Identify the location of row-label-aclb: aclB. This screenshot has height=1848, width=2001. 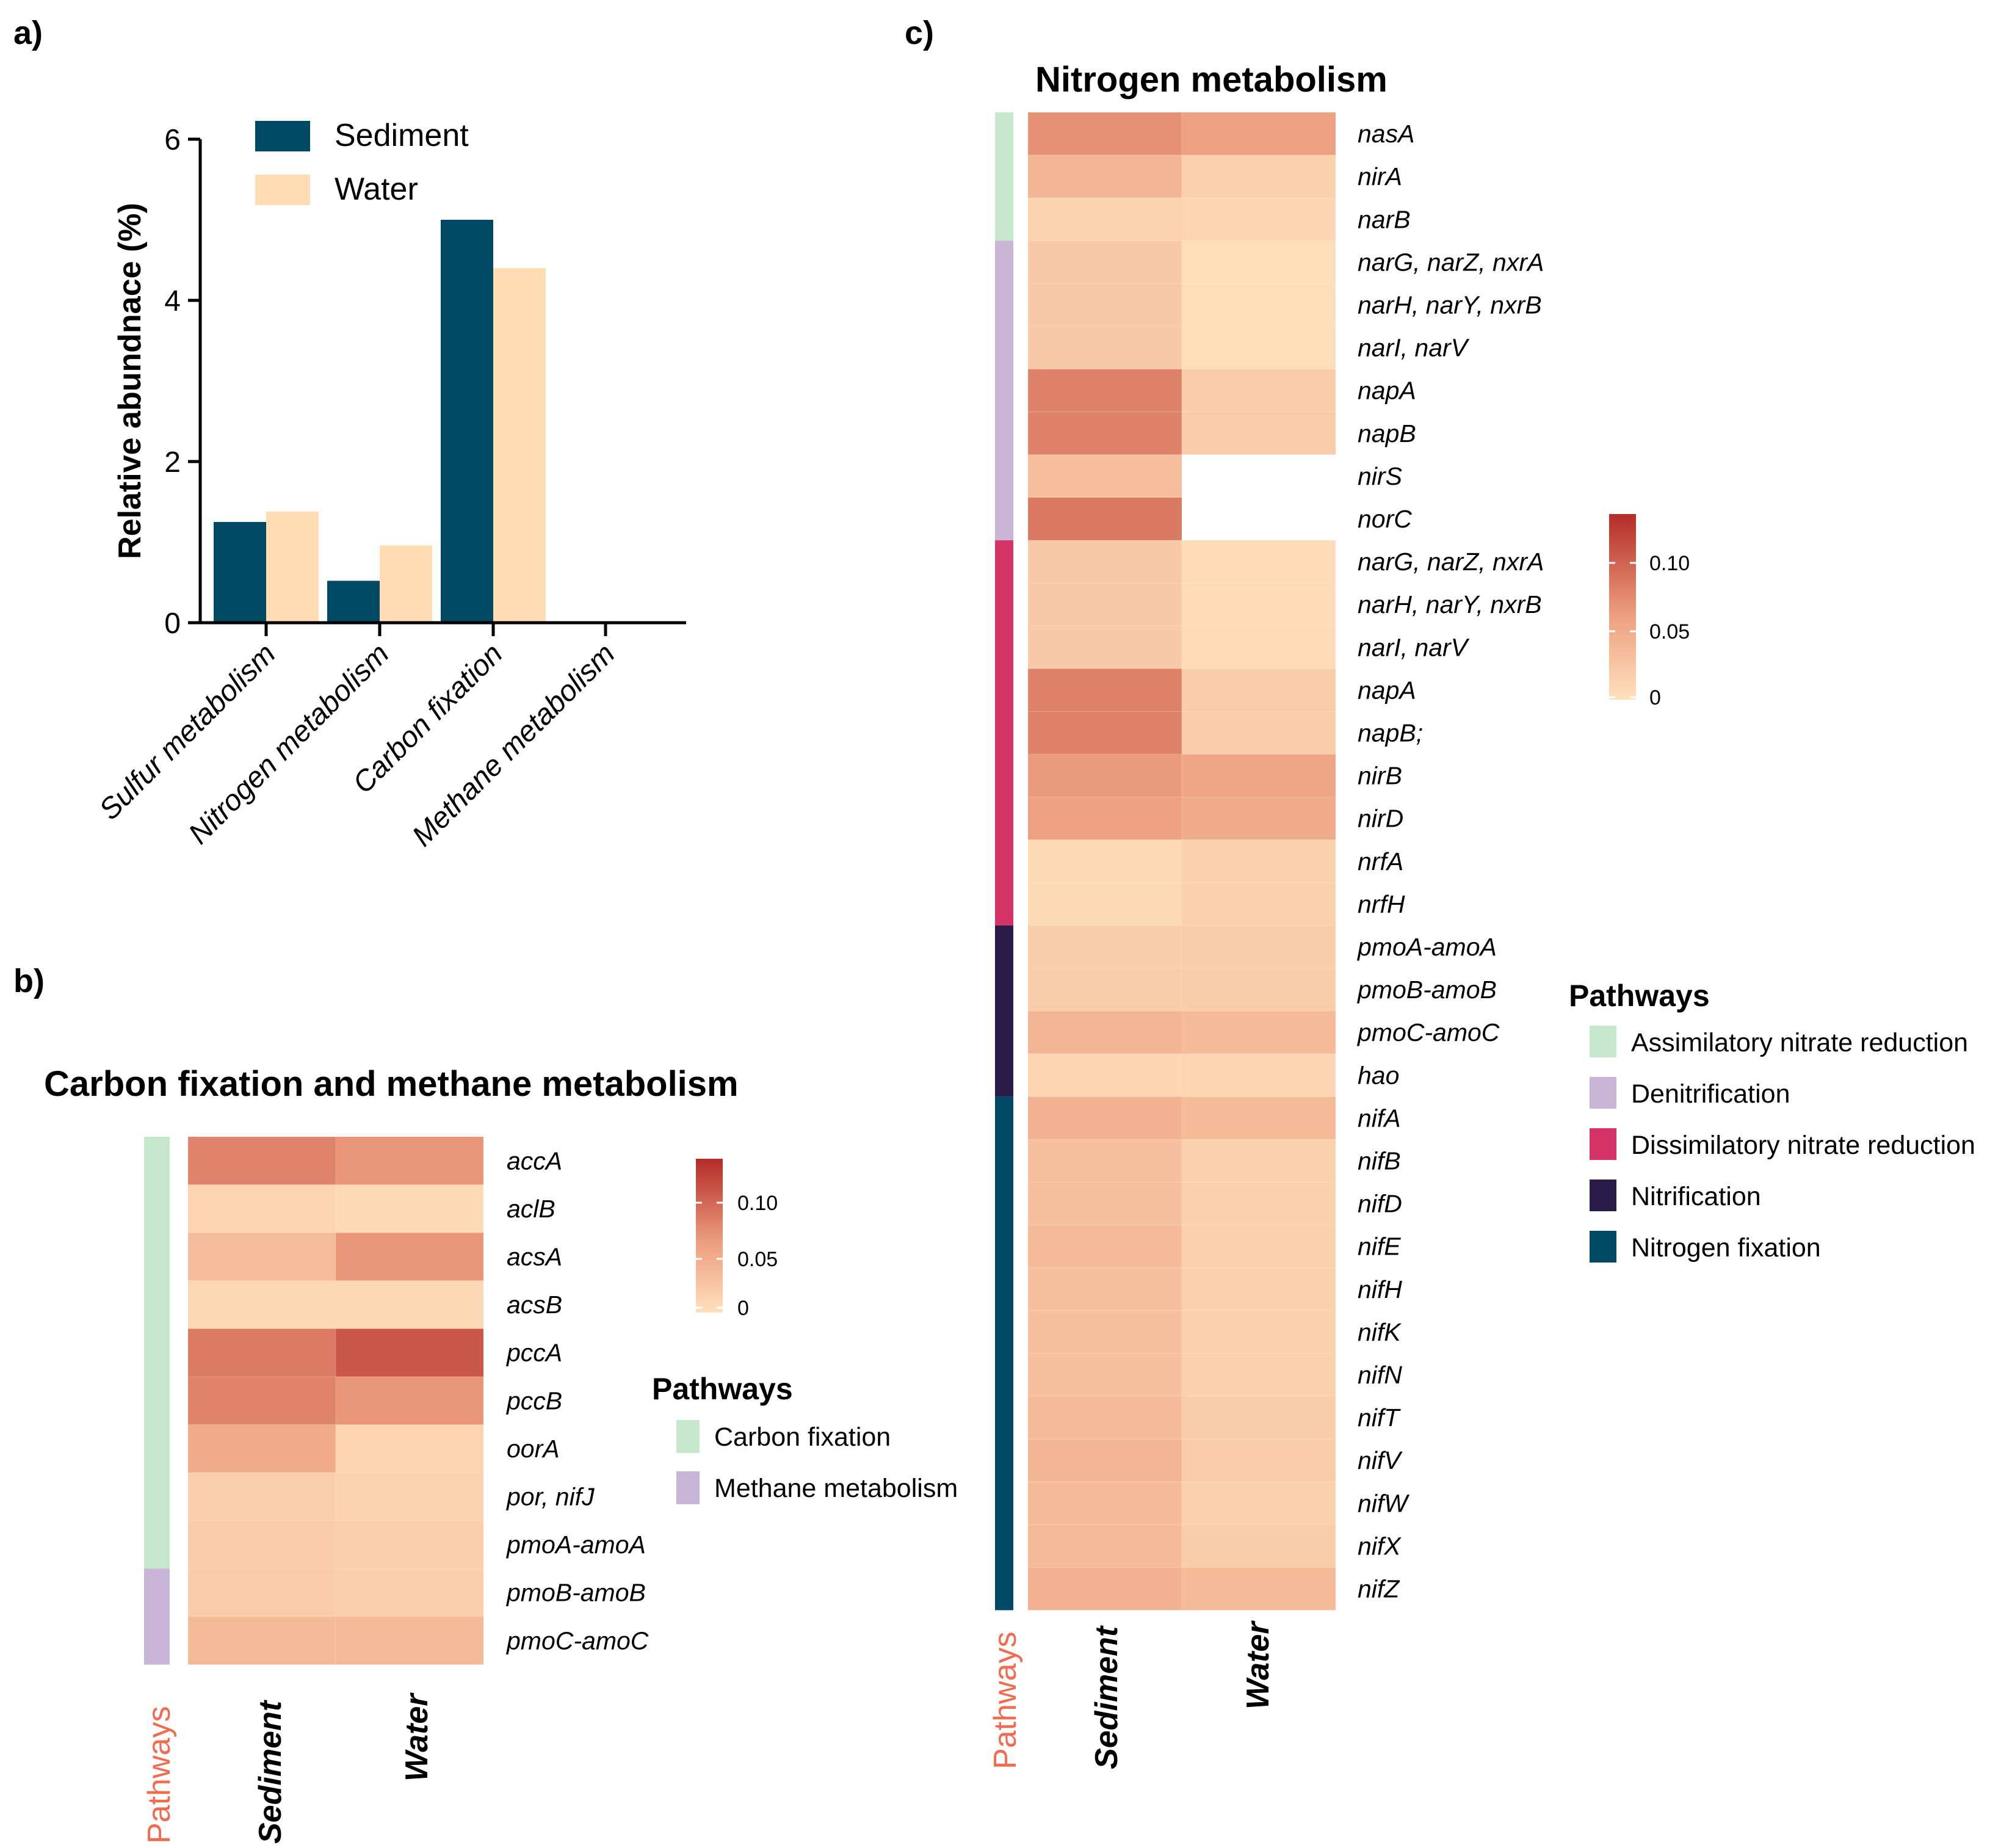
(531, 1209).